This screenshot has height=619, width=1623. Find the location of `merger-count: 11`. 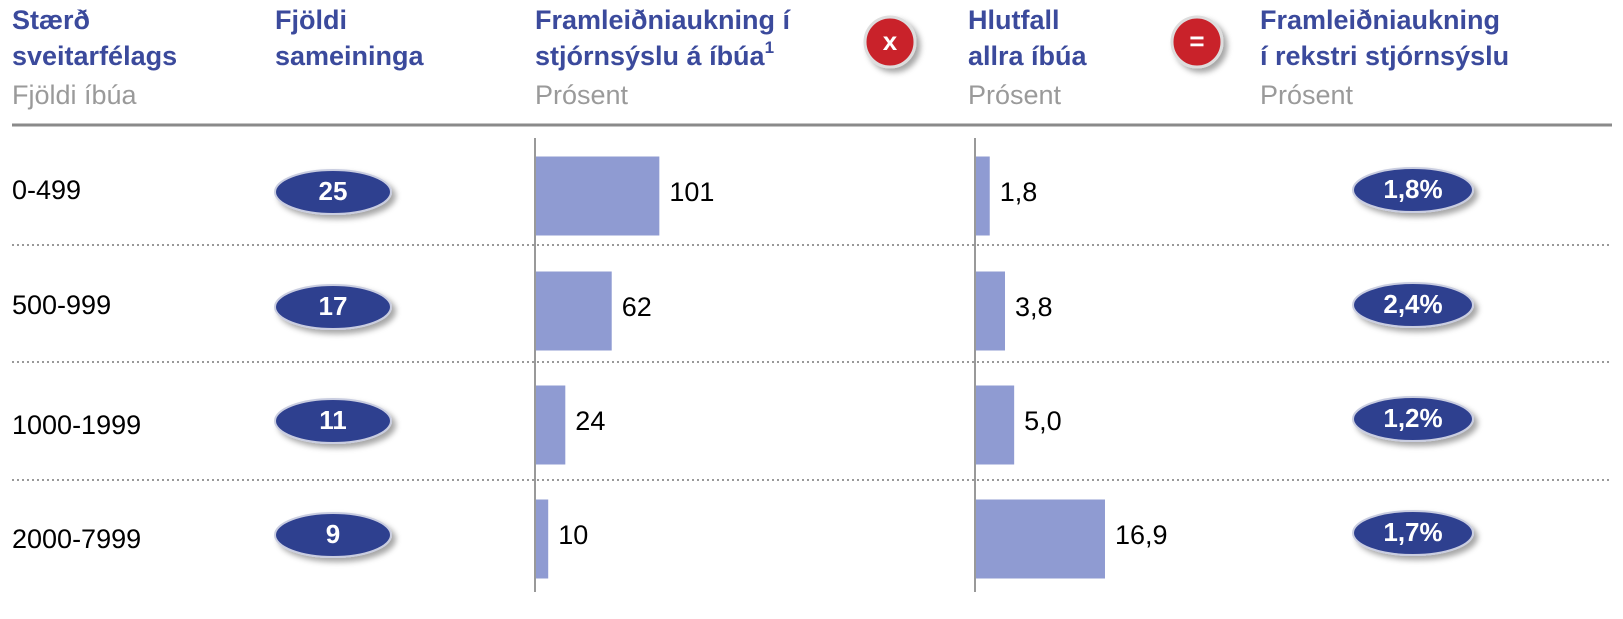

merger-count: 11 is located at coordinates (333, 420).